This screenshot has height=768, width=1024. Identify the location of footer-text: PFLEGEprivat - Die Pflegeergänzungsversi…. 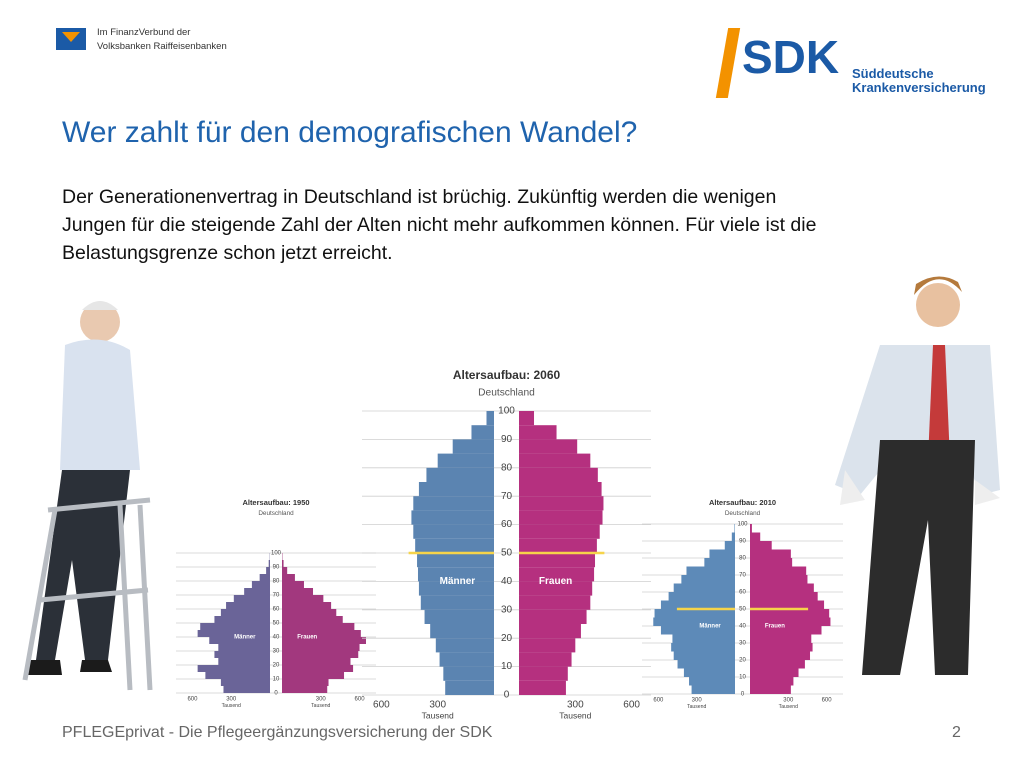
(277, 732).